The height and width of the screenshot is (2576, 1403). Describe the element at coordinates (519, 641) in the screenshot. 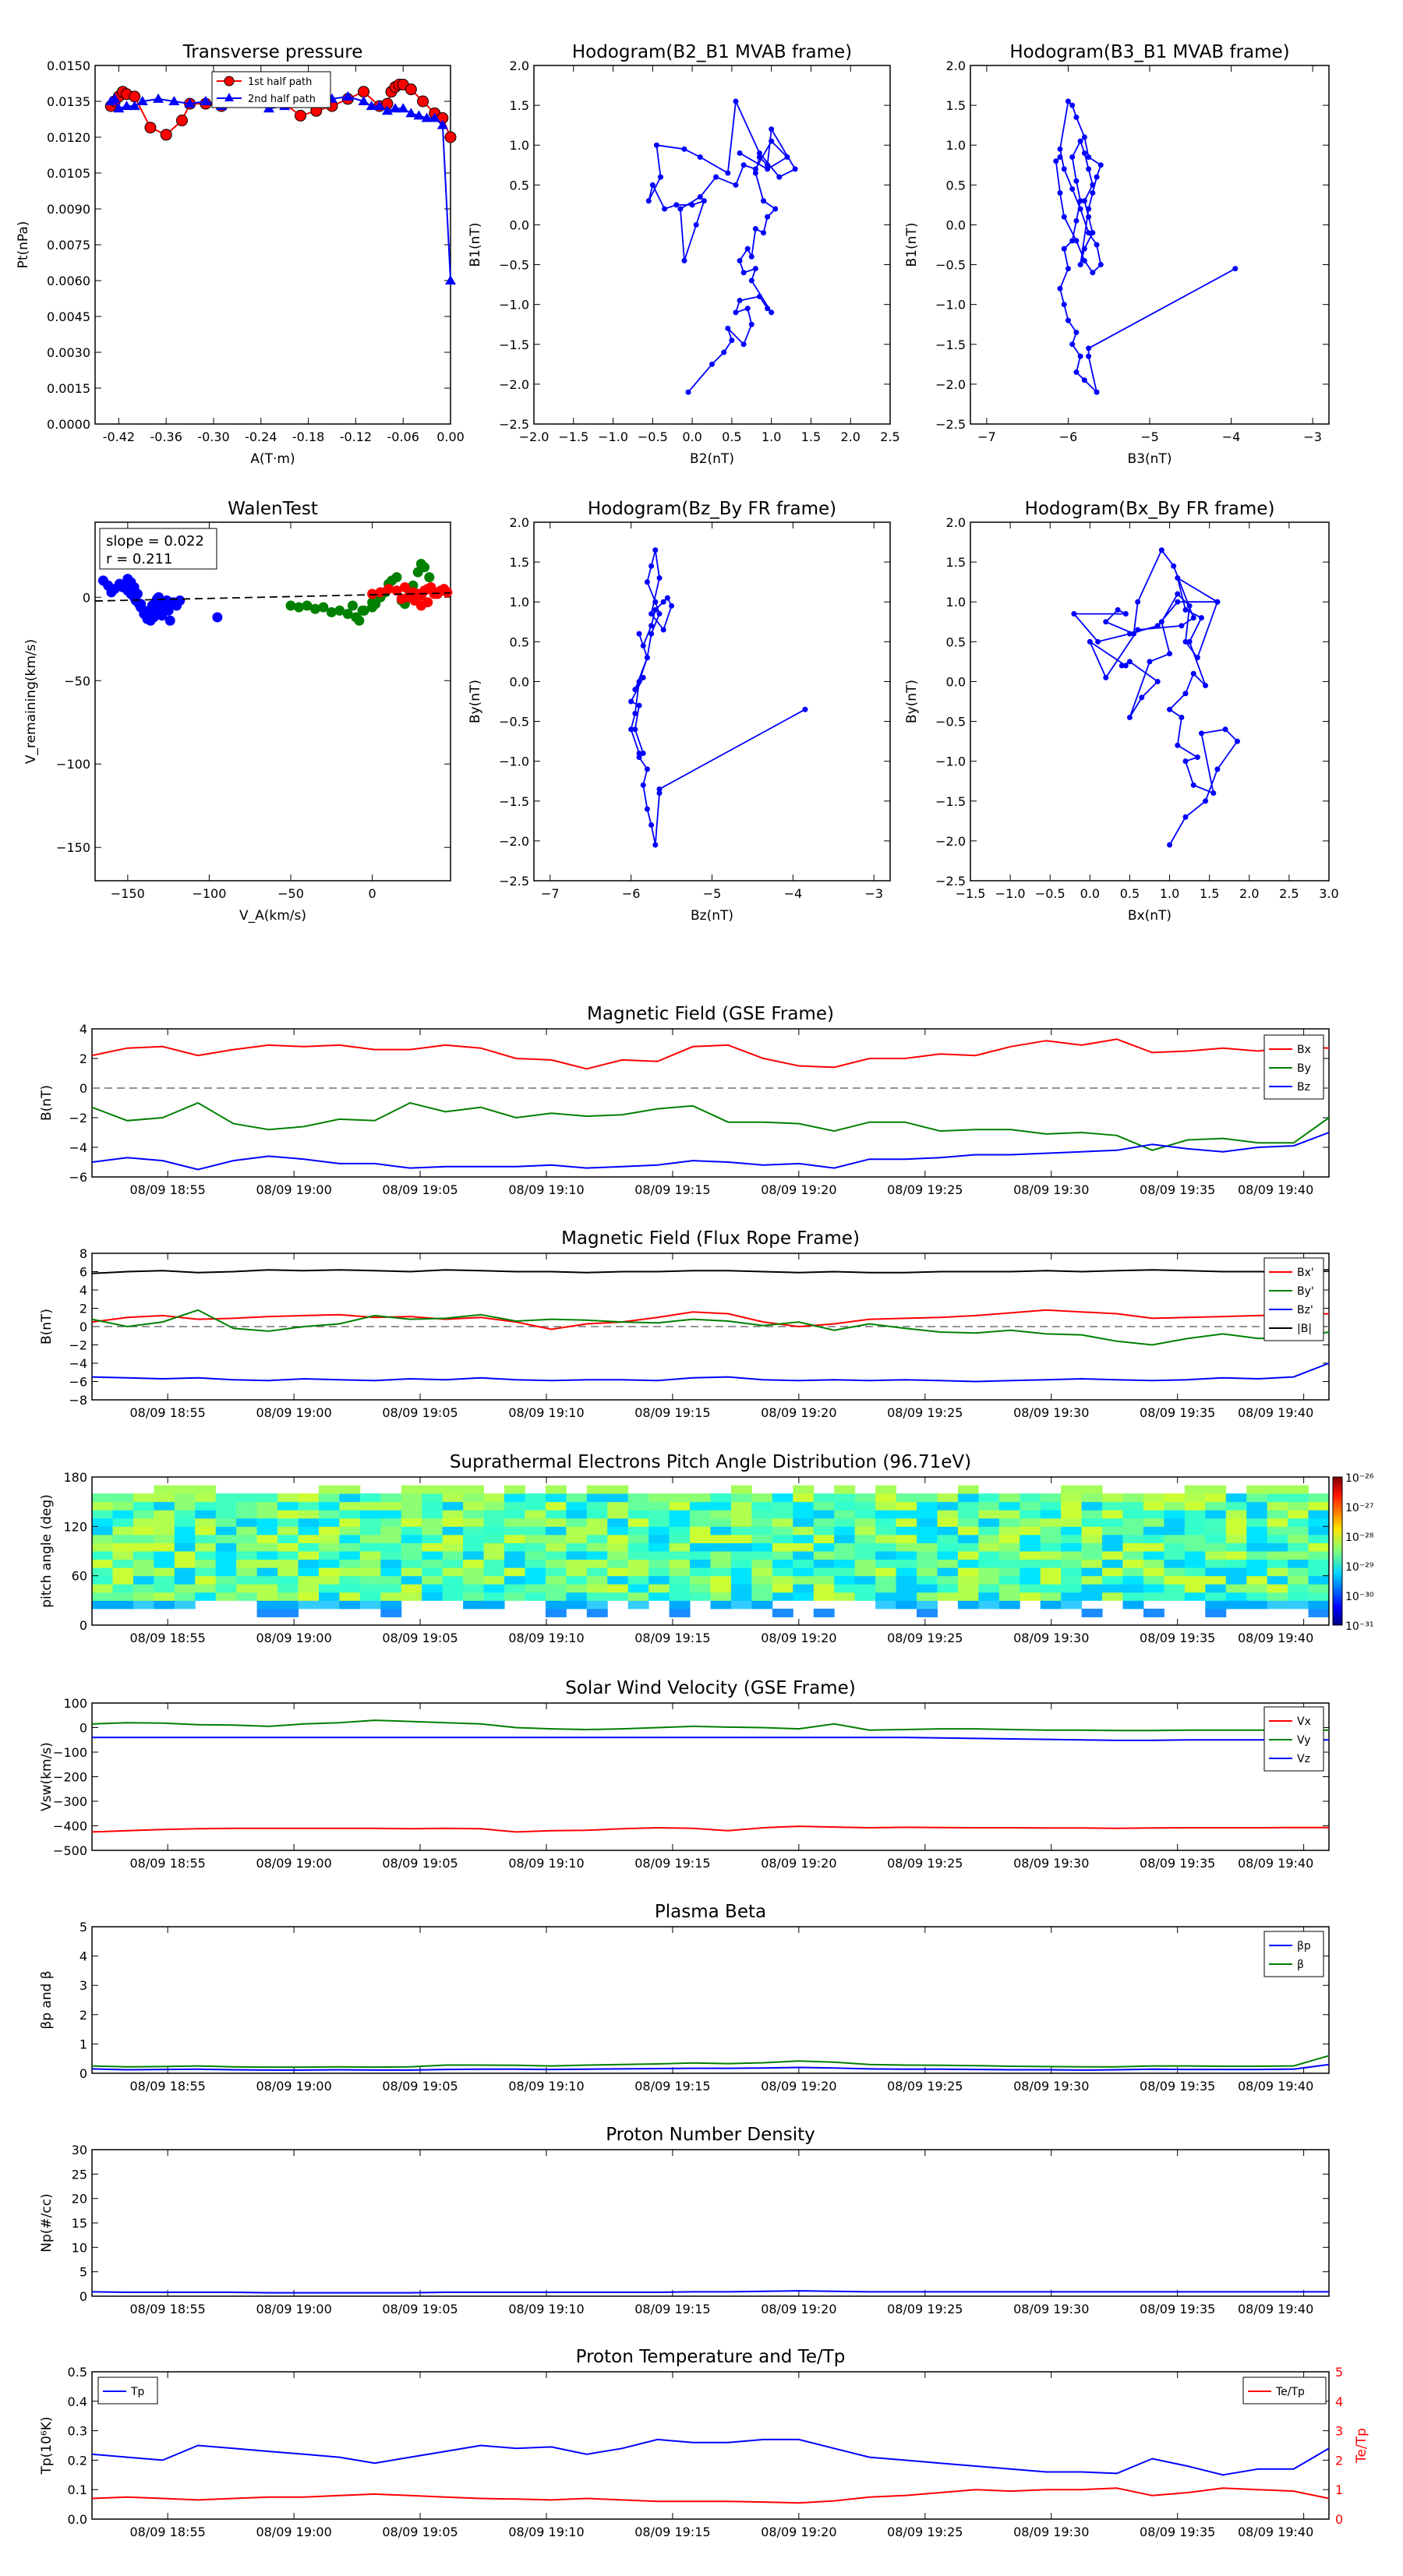

I see `hodo-bzby-y-tick-label: 0.5` at that location.